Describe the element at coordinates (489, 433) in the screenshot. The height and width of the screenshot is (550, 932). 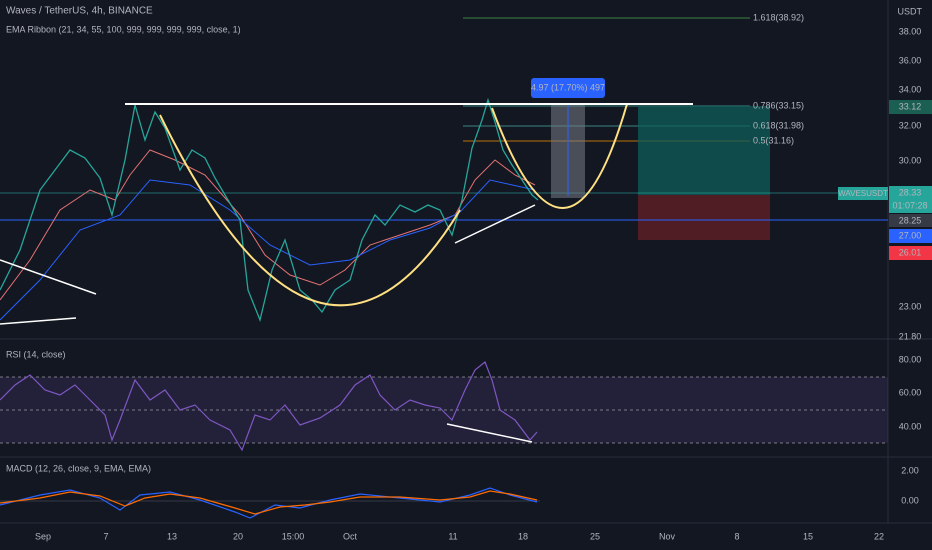
I see `divergence-line` at that location.